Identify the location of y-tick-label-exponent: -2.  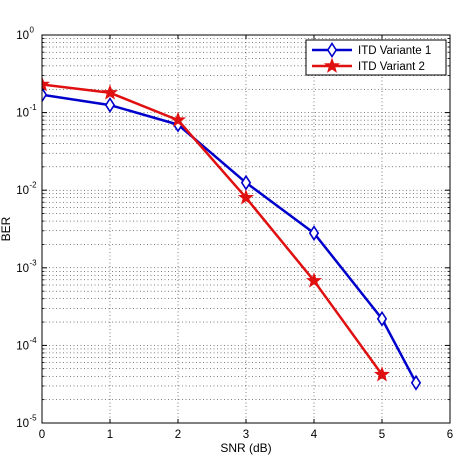
(34, 185).